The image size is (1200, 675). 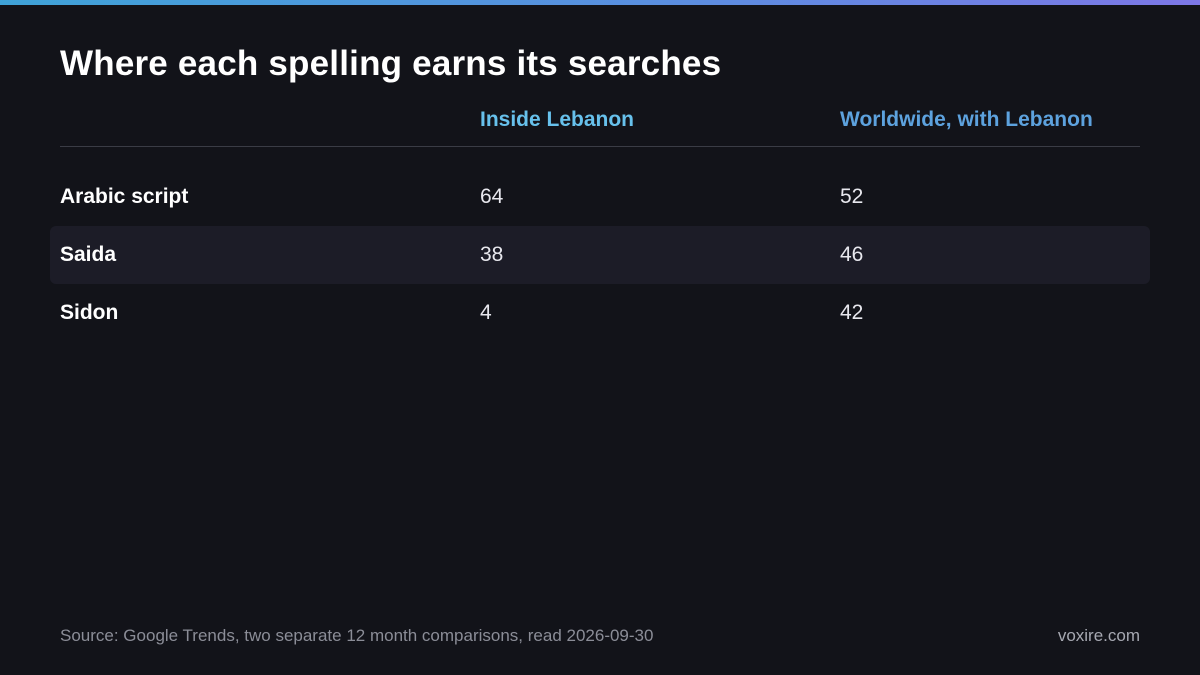 I want to click on chart-title: Where each spelling earns its searches, so click(x=391, y=63).